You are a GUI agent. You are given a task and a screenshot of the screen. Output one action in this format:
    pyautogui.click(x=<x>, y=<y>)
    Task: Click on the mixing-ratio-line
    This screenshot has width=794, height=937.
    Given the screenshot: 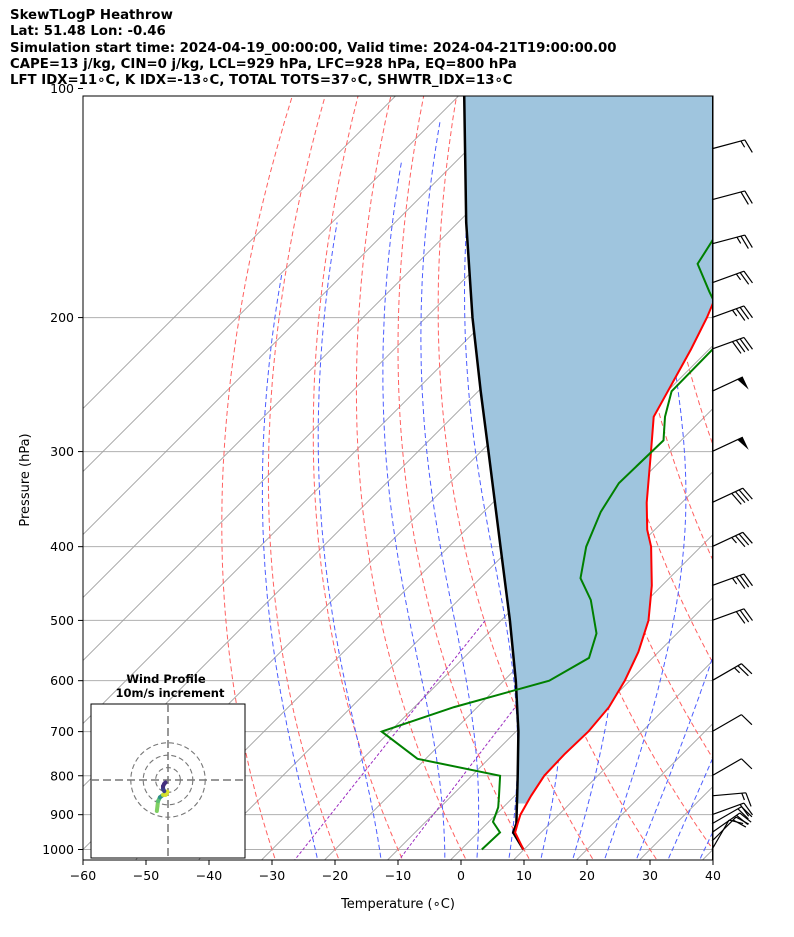 What is the action you would take?
    pyautogui.click(x=390, y=740)
    